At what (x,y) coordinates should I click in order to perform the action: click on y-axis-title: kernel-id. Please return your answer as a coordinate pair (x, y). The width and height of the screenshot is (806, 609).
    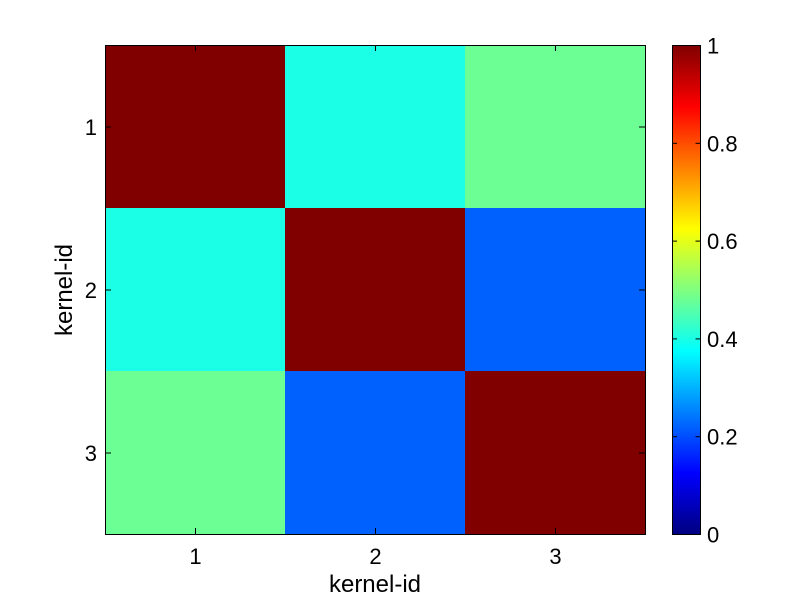
    Looking at the image, I should click on (64, 290).